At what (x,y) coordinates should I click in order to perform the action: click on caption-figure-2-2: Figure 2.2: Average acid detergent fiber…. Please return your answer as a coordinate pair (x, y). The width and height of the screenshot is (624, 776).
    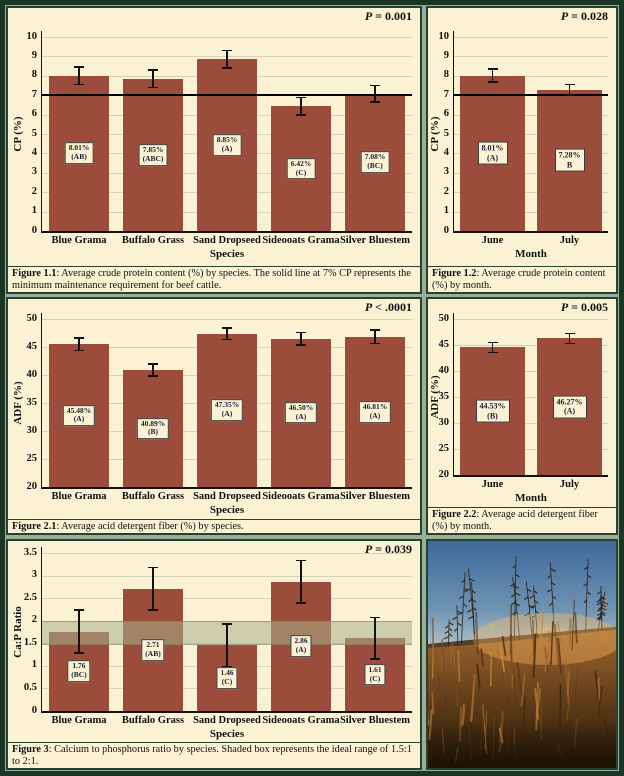
    Looking at the image, I should click on (522, 520).